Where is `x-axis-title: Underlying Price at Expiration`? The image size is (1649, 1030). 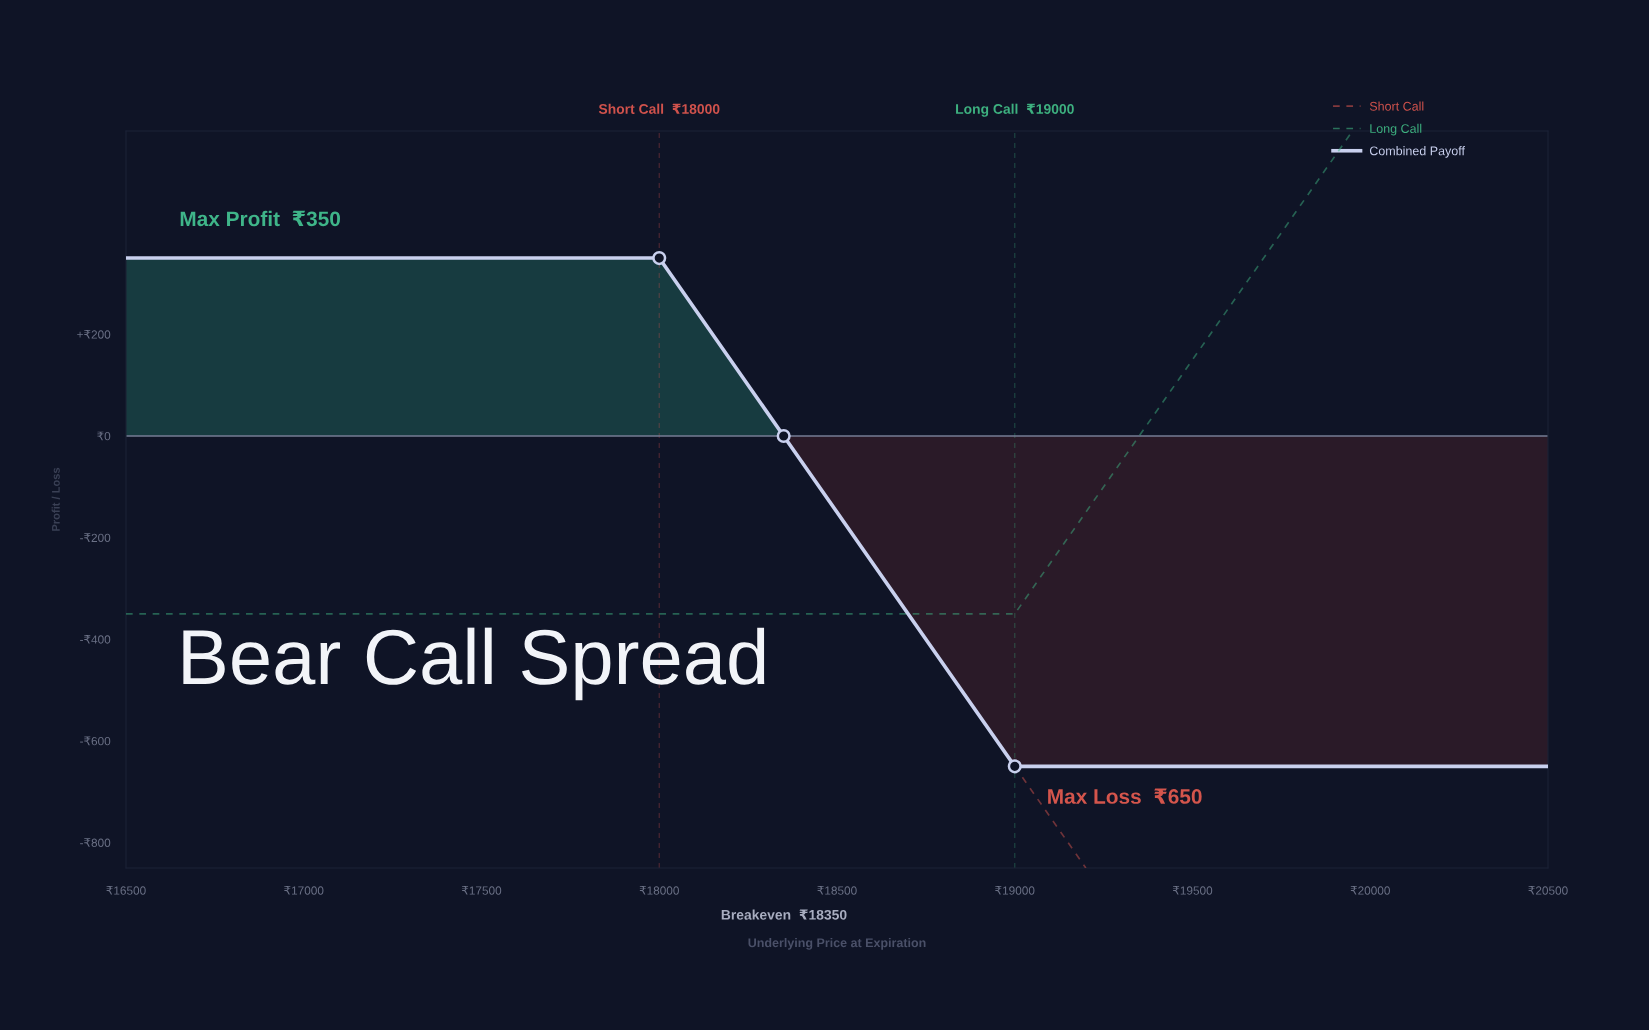
x-axis-title: Underlying Price at Expiration is located at coordinates (837, 944).